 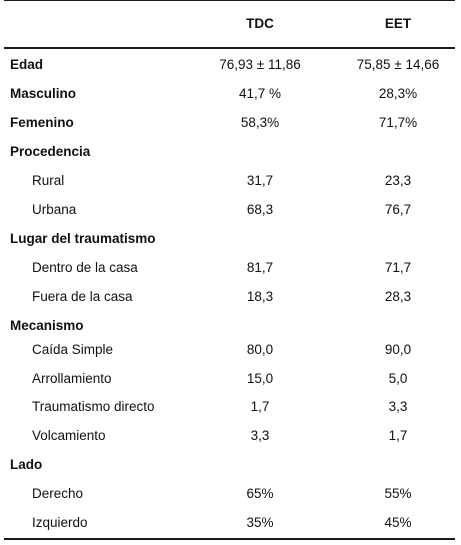 What do you see at coordinates (58, 493) in the screenshot?
I see `row-label: Derecho` at bounding box center [58, 493].